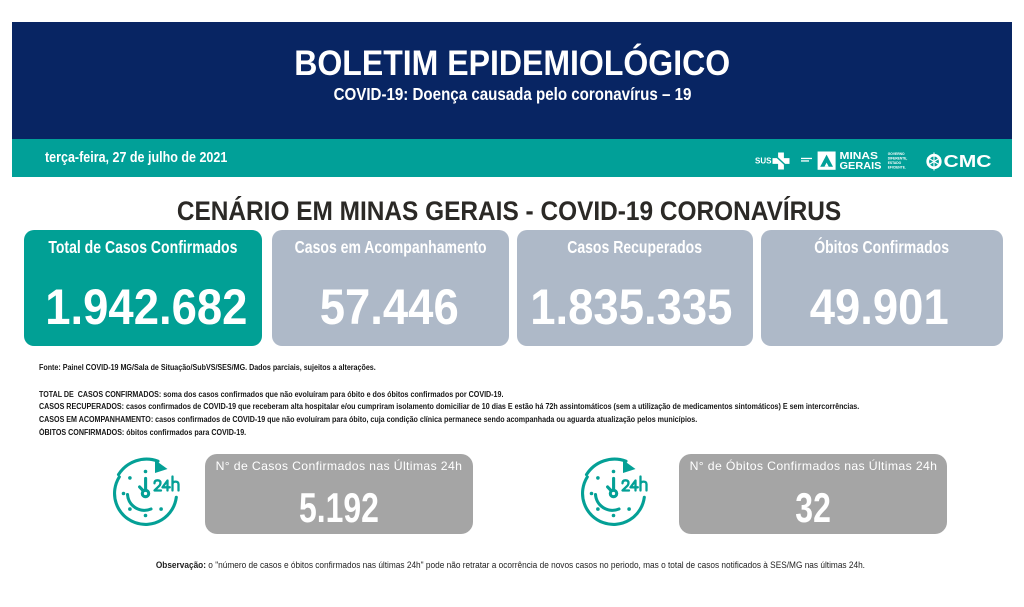 The width and height of the screenshot is (1024, 607). What do you see at coordinates (895, 163) in the screenshot?
I see `svg-text: ESTADO` at bounding box center [895, 163].